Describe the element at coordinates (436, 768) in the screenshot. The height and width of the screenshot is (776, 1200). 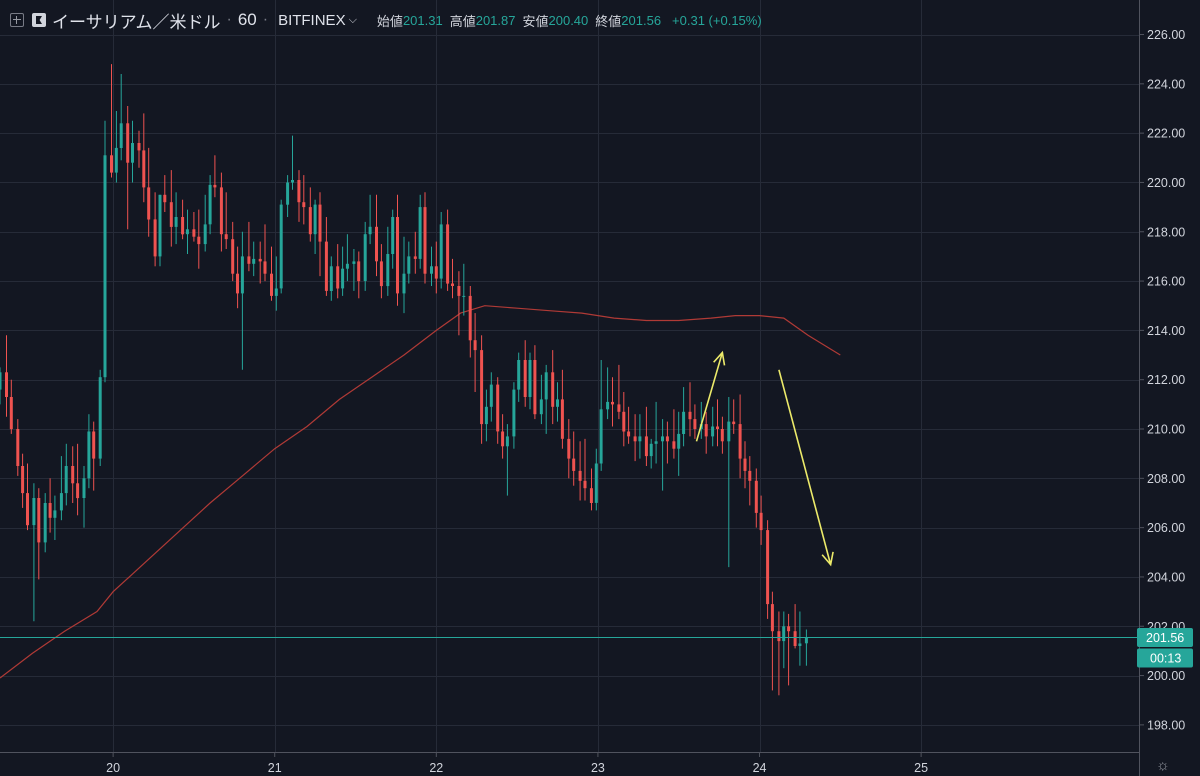
I see `x-tick-label: 22` at that location.